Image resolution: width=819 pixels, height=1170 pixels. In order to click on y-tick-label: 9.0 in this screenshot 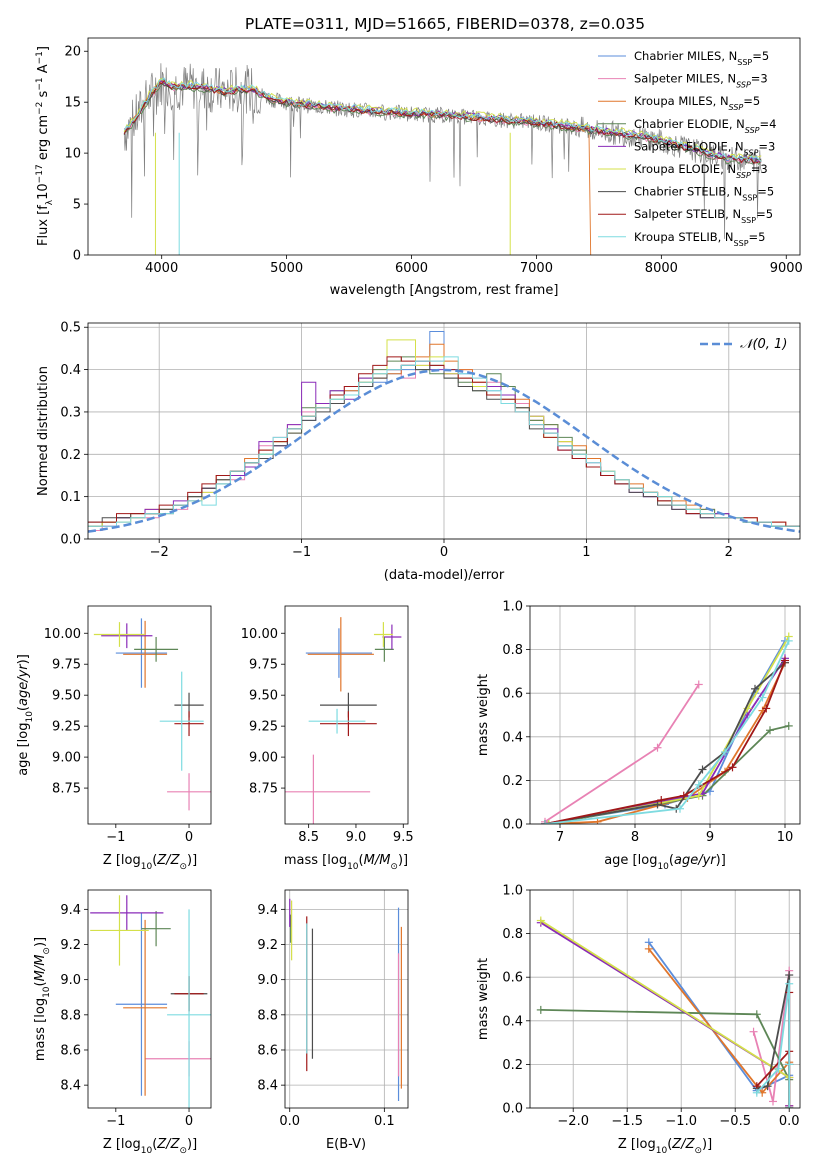, I will do `click(267, 980)`.